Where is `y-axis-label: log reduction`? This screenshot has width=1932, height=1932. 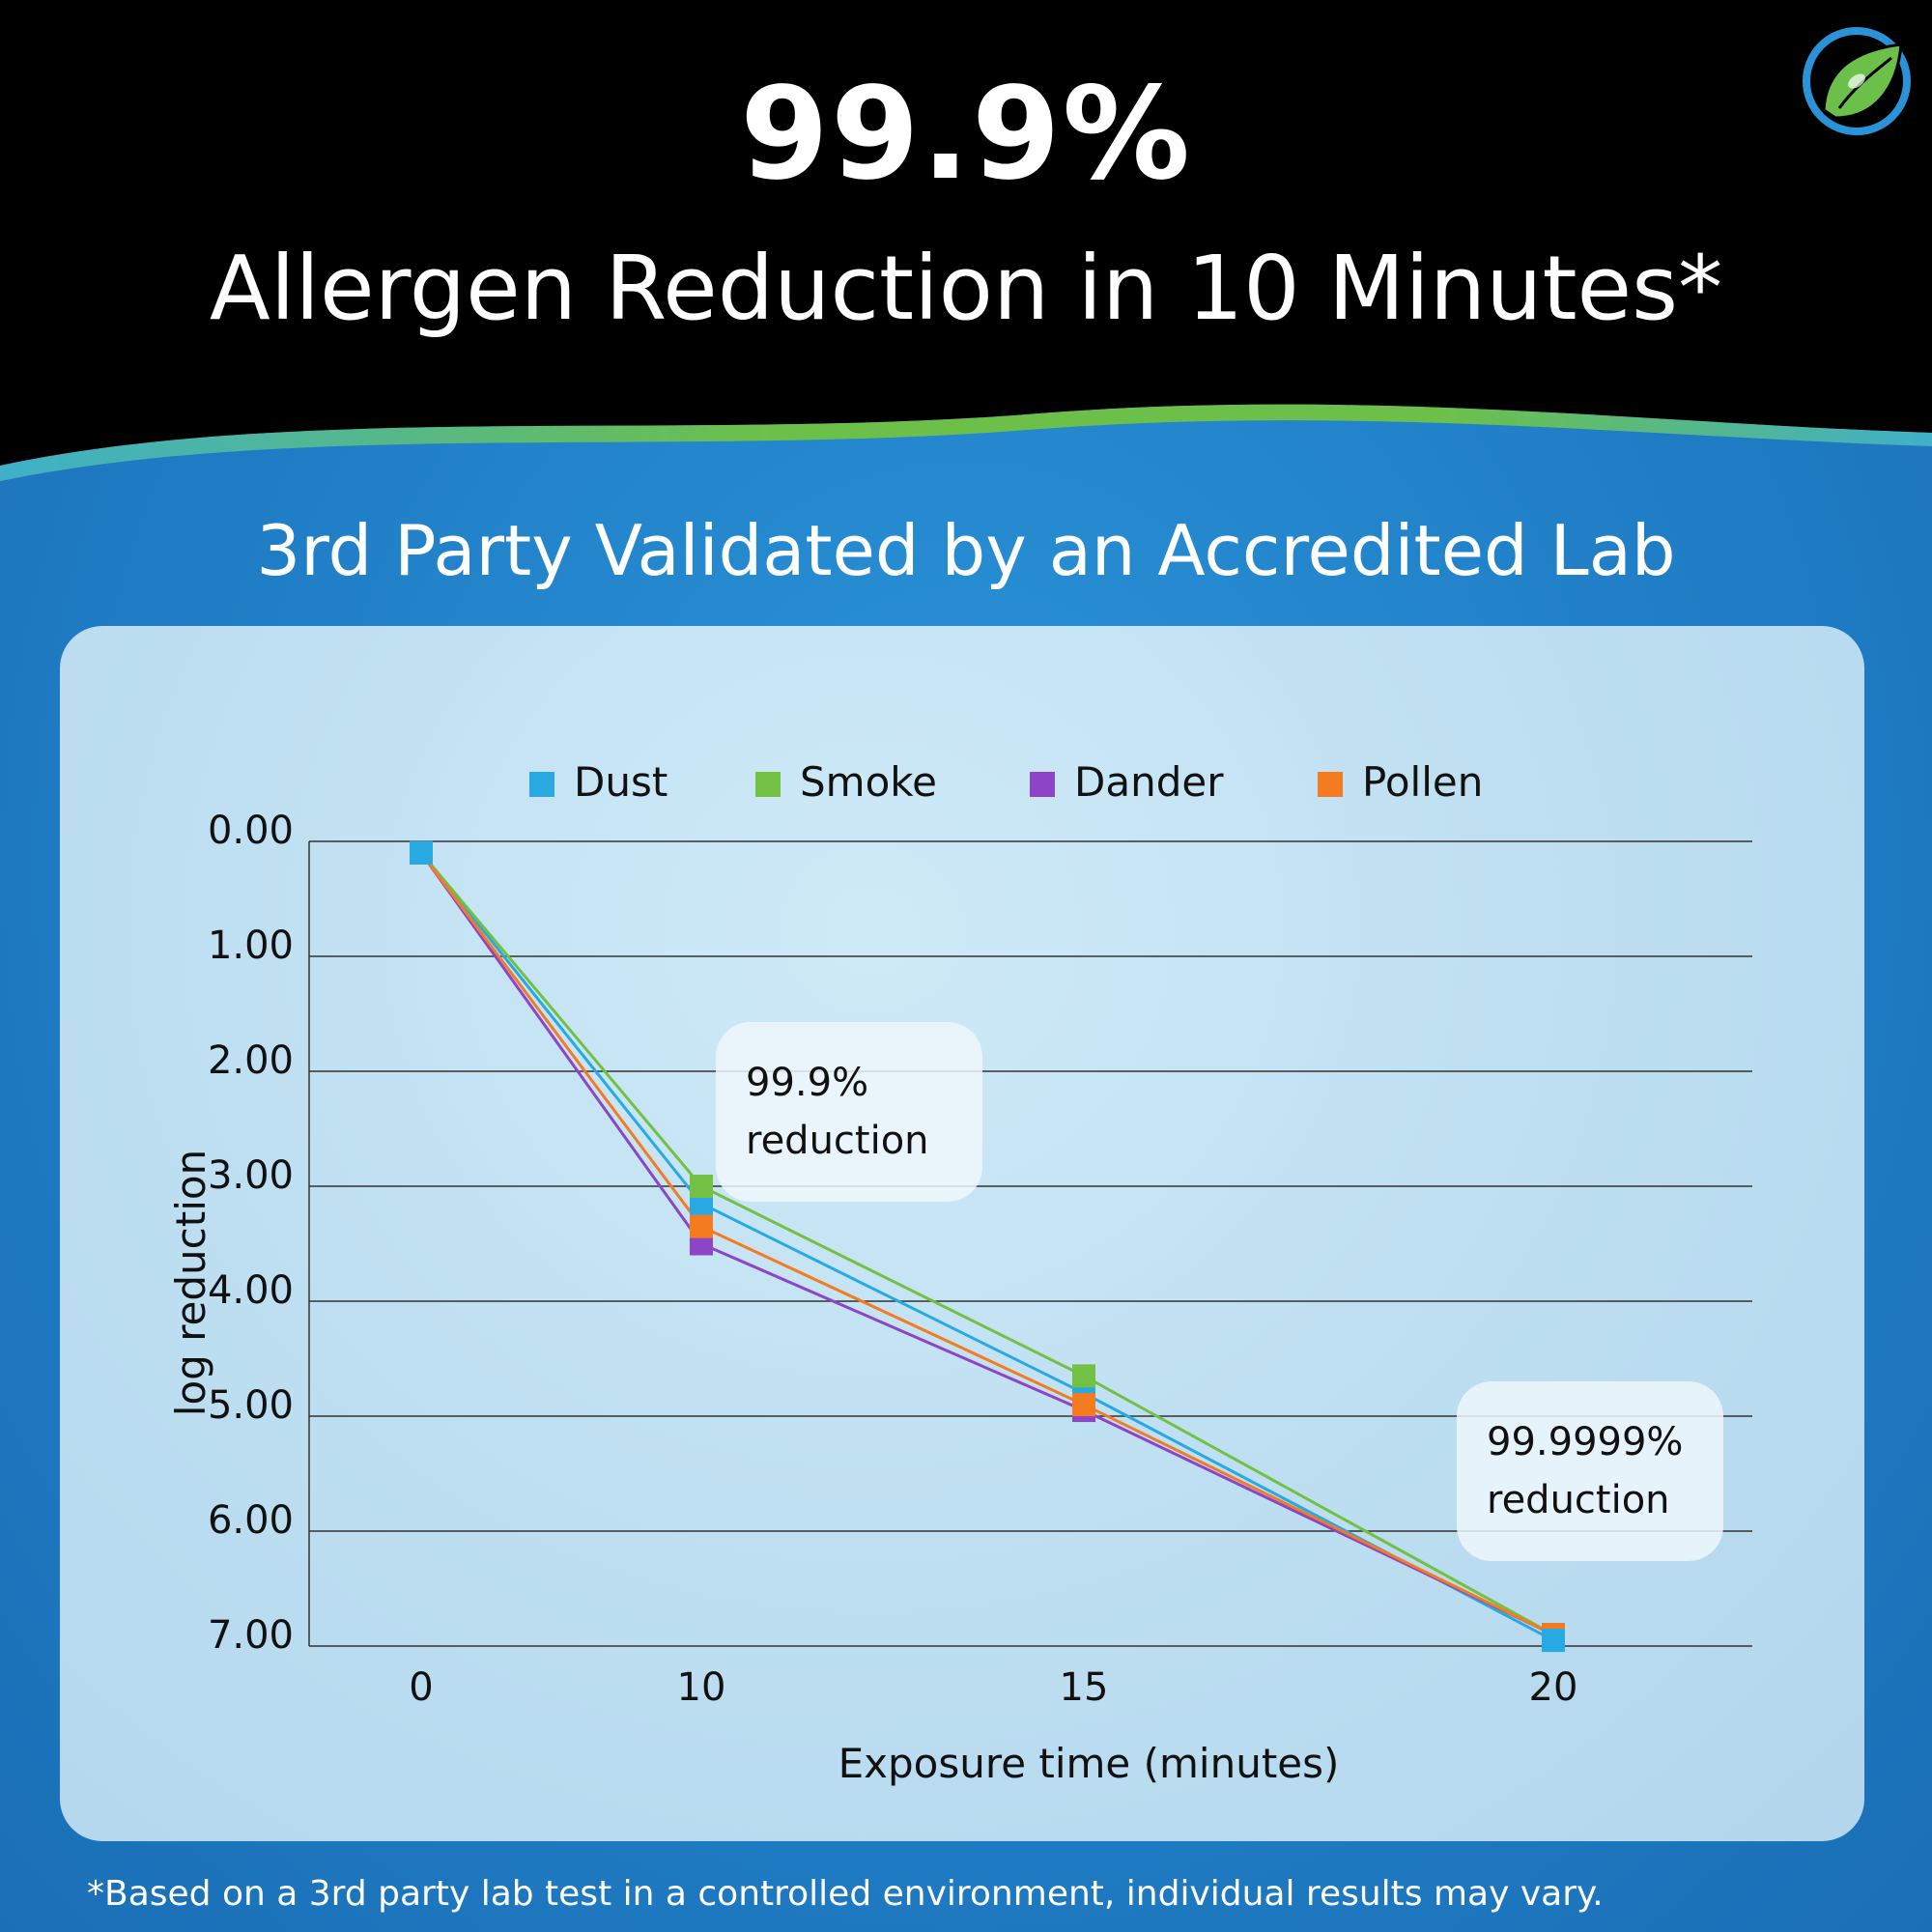
y-axis-label: log reduction is located at coordinates (190, 1283).